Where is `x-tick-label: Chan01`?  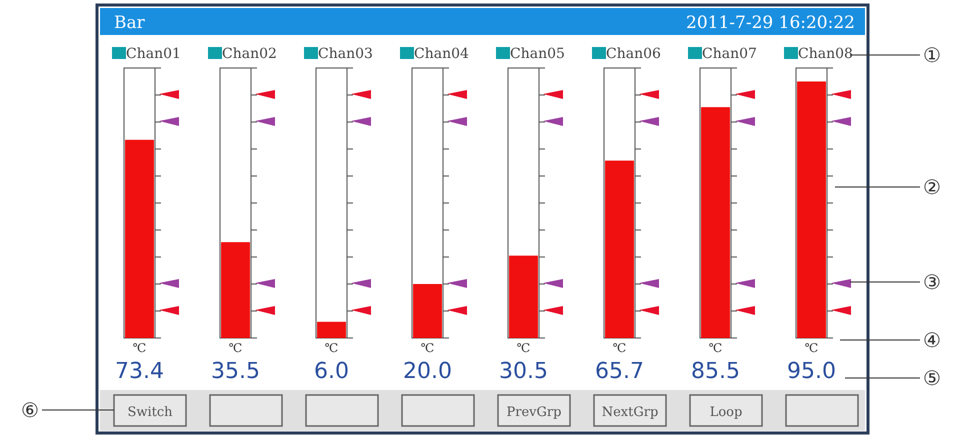 x-tick-label: Chan01 is located at coordinates (153, 54).